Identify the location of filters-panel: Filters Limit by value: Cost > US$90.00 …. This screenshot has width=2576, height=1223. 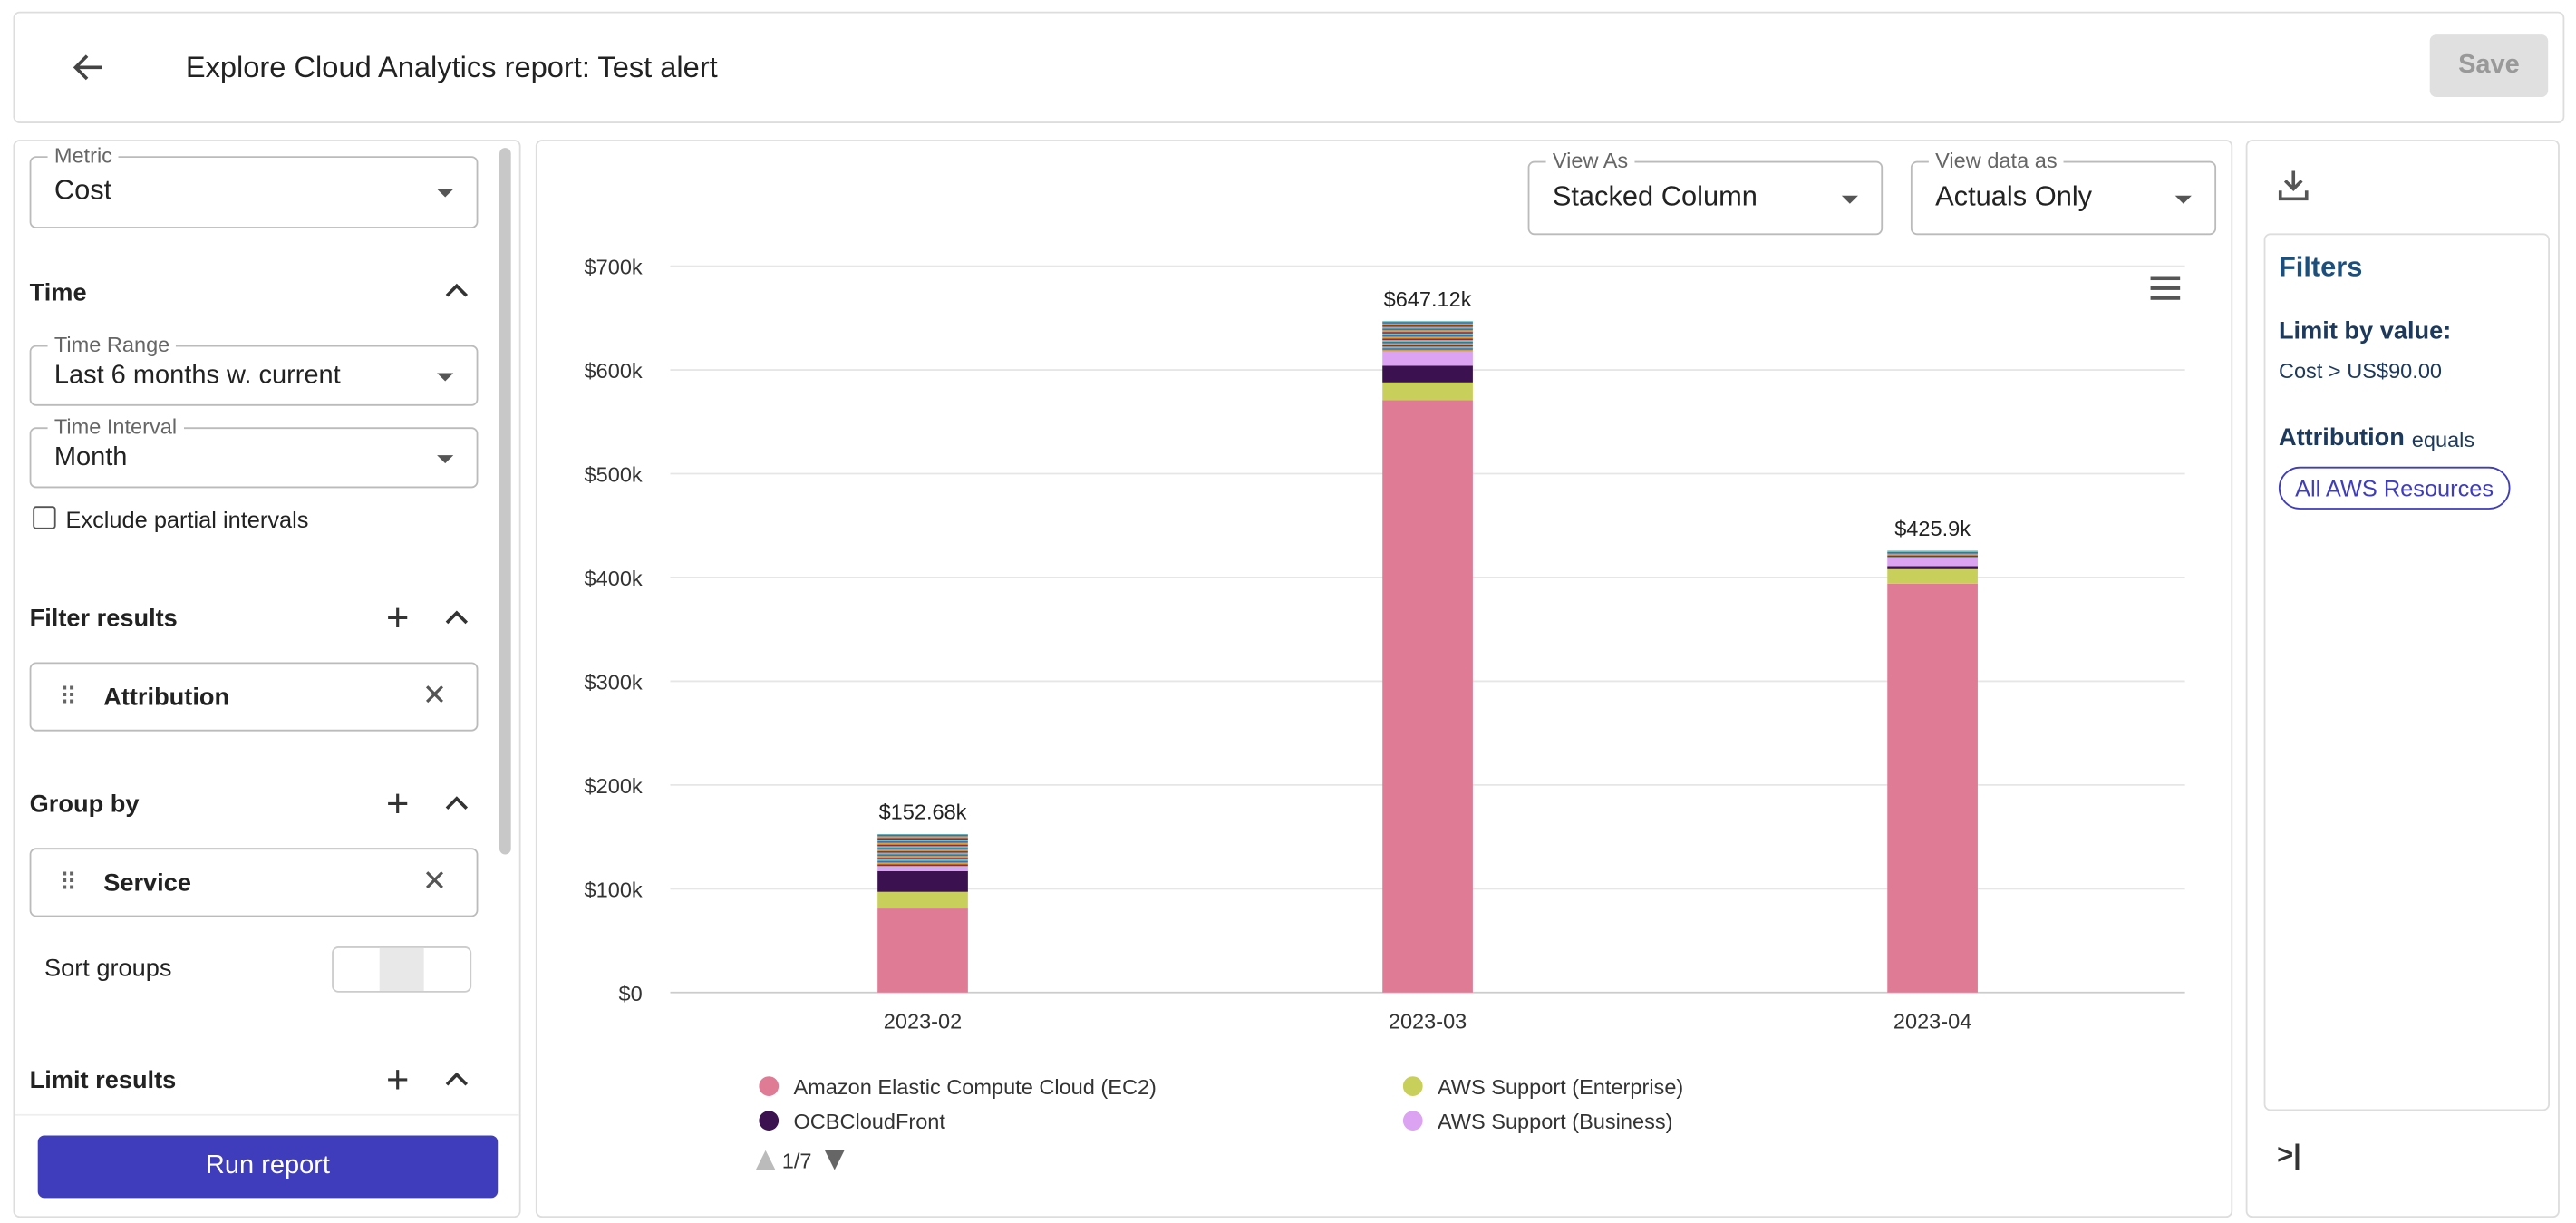
(2402, 679).